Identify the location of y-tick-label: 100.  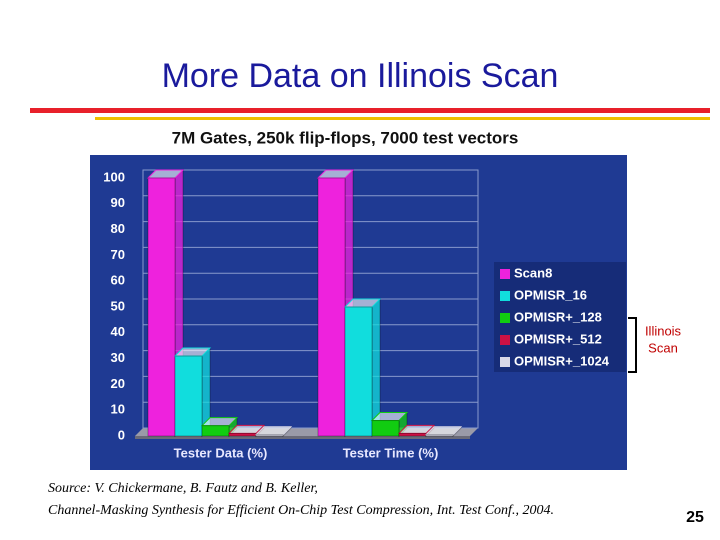
(114, 176).